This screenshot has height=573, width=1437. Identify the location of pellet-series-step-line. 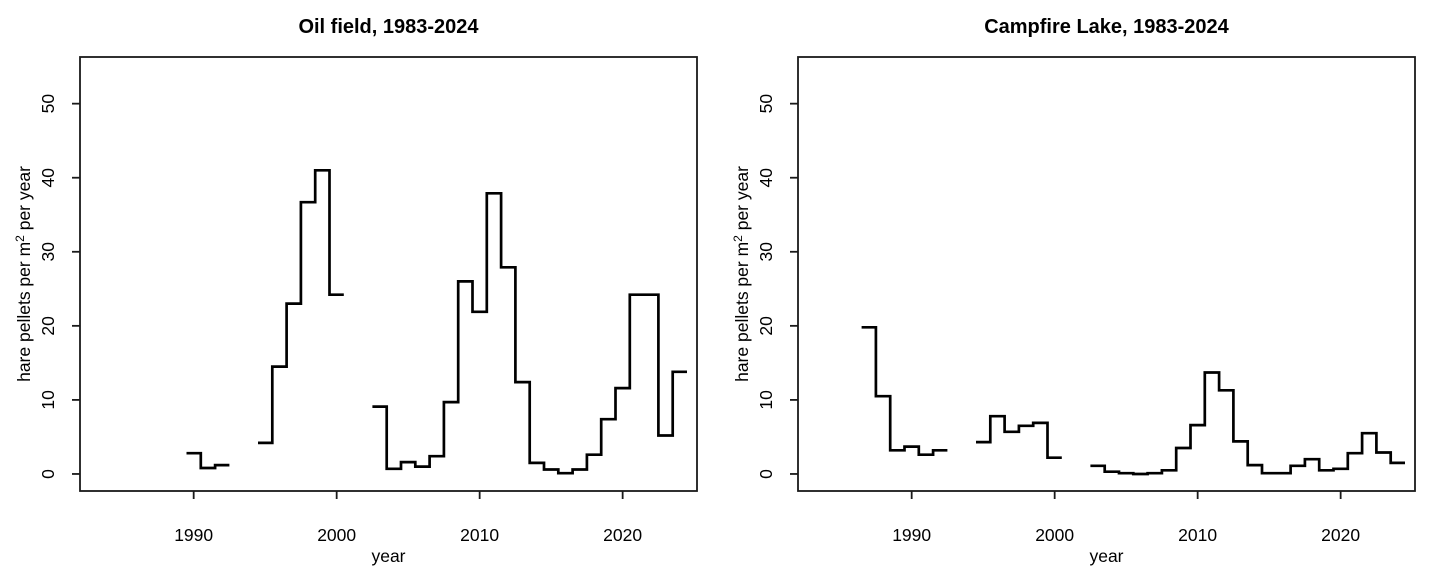
(1133, 400).